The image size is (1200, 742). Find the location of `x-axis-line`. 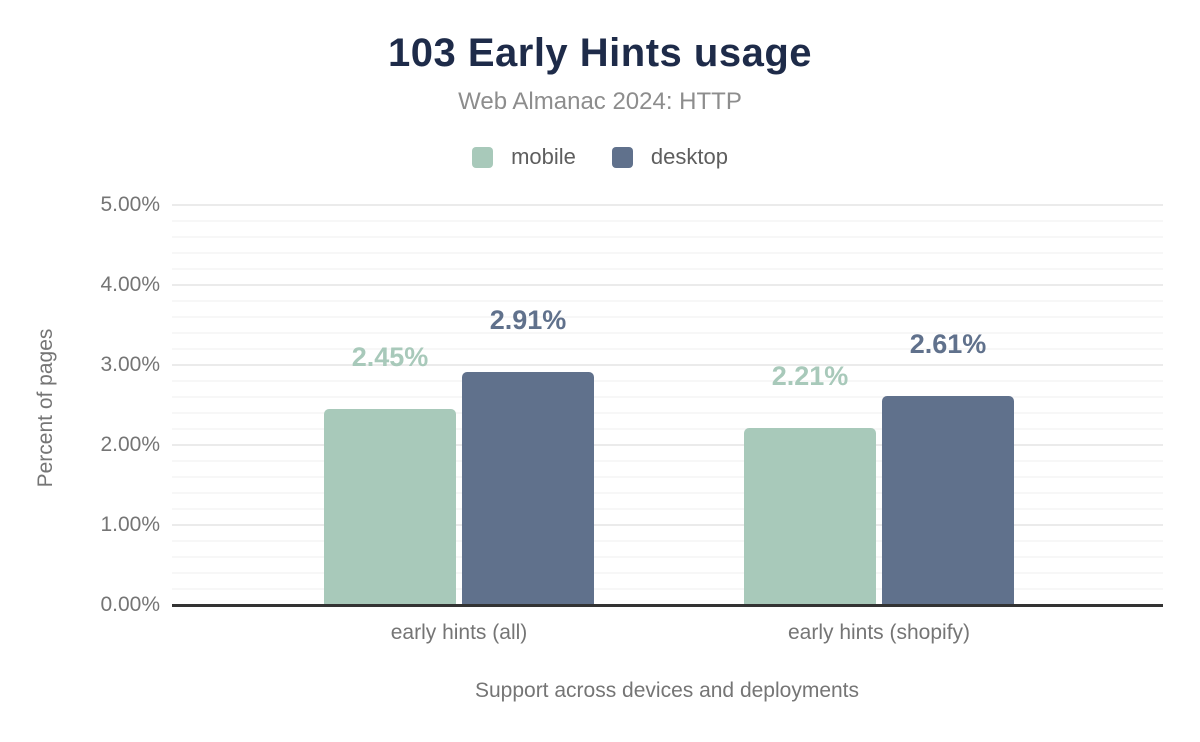

x-axis-line is located at coordinates (667, 605).